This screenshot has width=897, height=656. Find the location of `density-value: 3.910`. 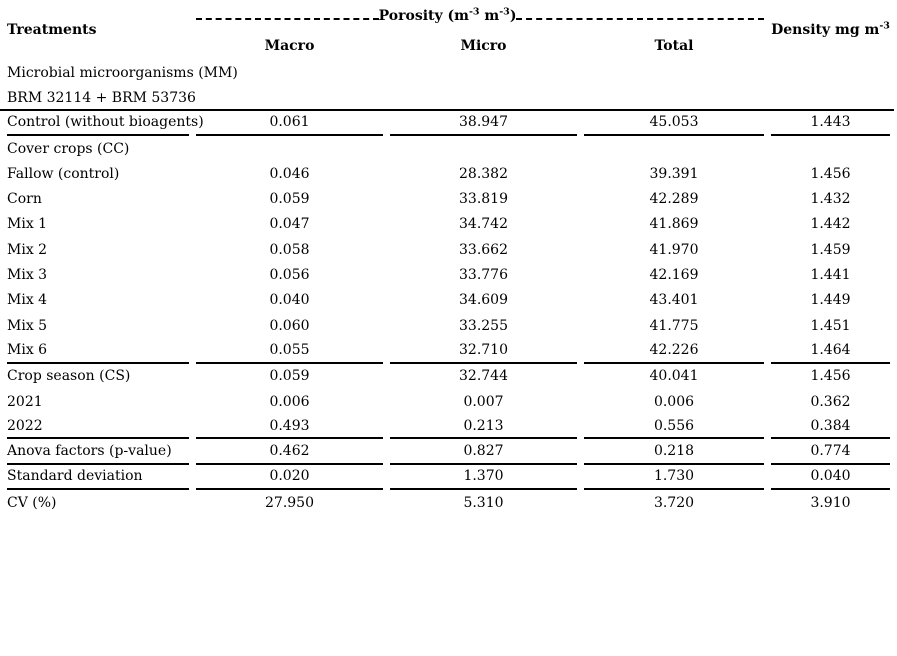

density-value: 3.910 is located at coordinates (830, 502).